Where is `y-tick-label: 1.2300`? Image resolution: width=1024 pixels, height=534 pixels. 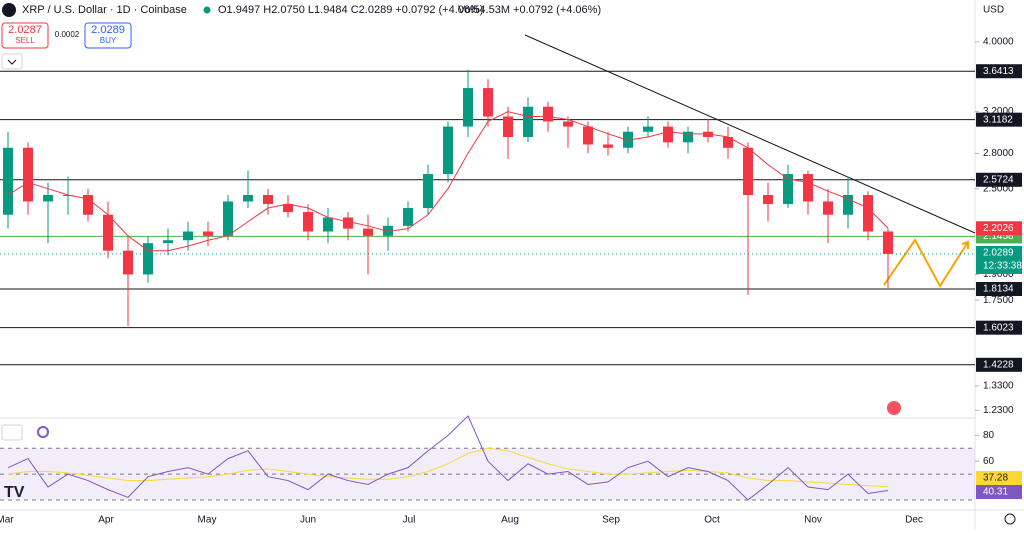
y-tick-label: 1.2300 is located at coordinates (998, 410).